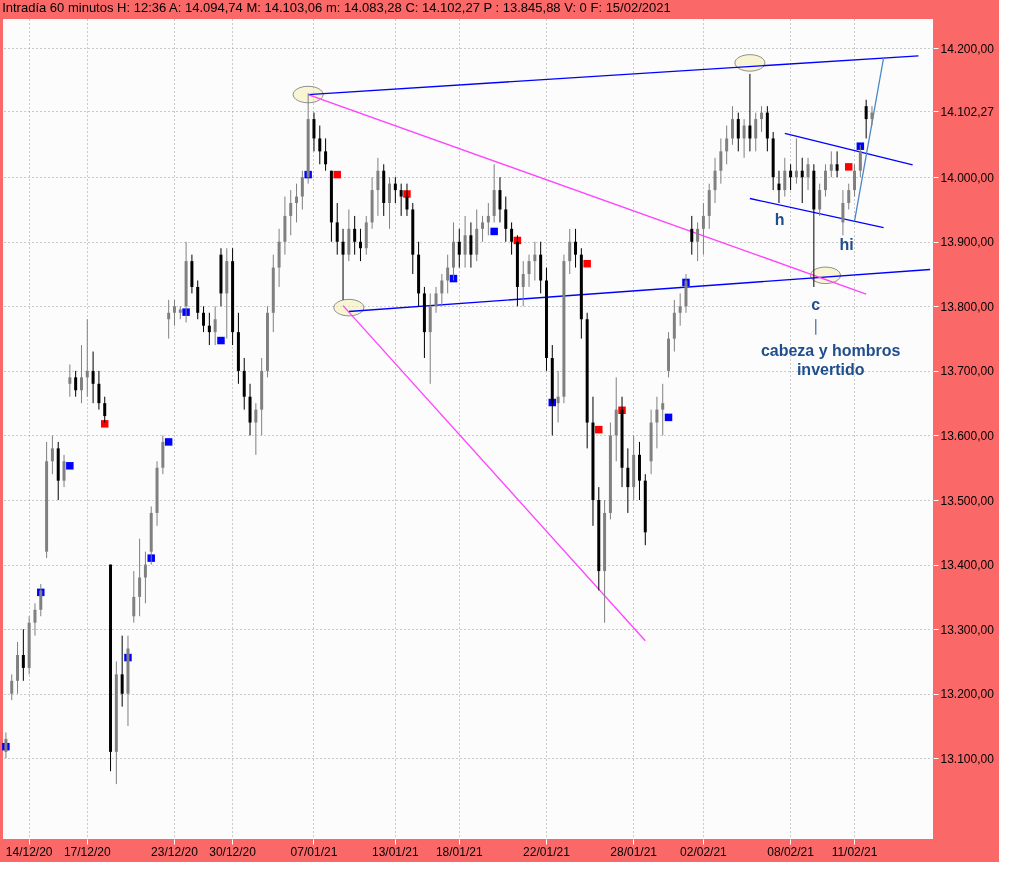 The width and height of the screenshot is (1024, 871). What do you see at coordinates (967, 758) in the screenshot?
I see `y-tick-label: 13.100,00` at bounding box center [967, 758].